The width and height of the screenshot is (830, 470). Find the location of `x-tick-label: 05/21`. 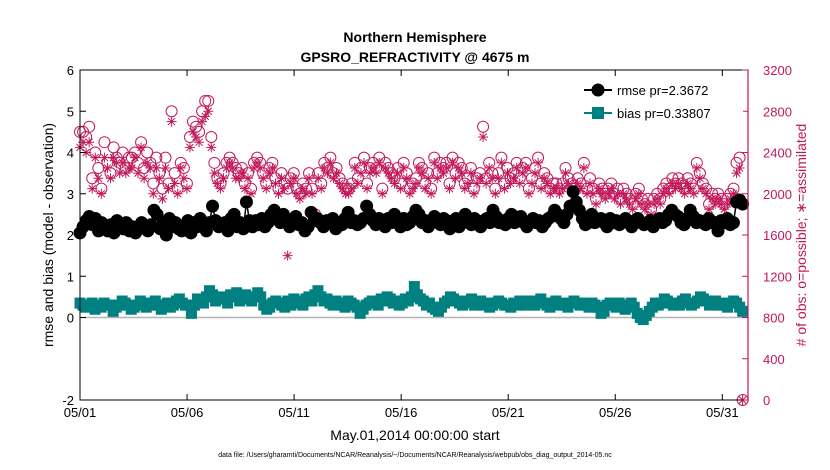

x-tick-label: 05/21 is located at coordinates (508, 412).